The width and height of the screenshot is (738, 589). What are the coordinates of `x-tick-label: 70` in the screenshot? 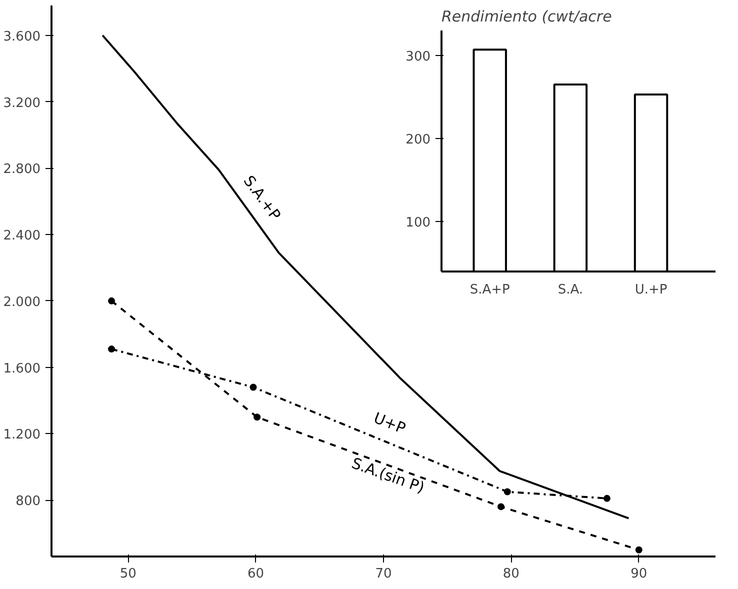 It's located at (383, 574).